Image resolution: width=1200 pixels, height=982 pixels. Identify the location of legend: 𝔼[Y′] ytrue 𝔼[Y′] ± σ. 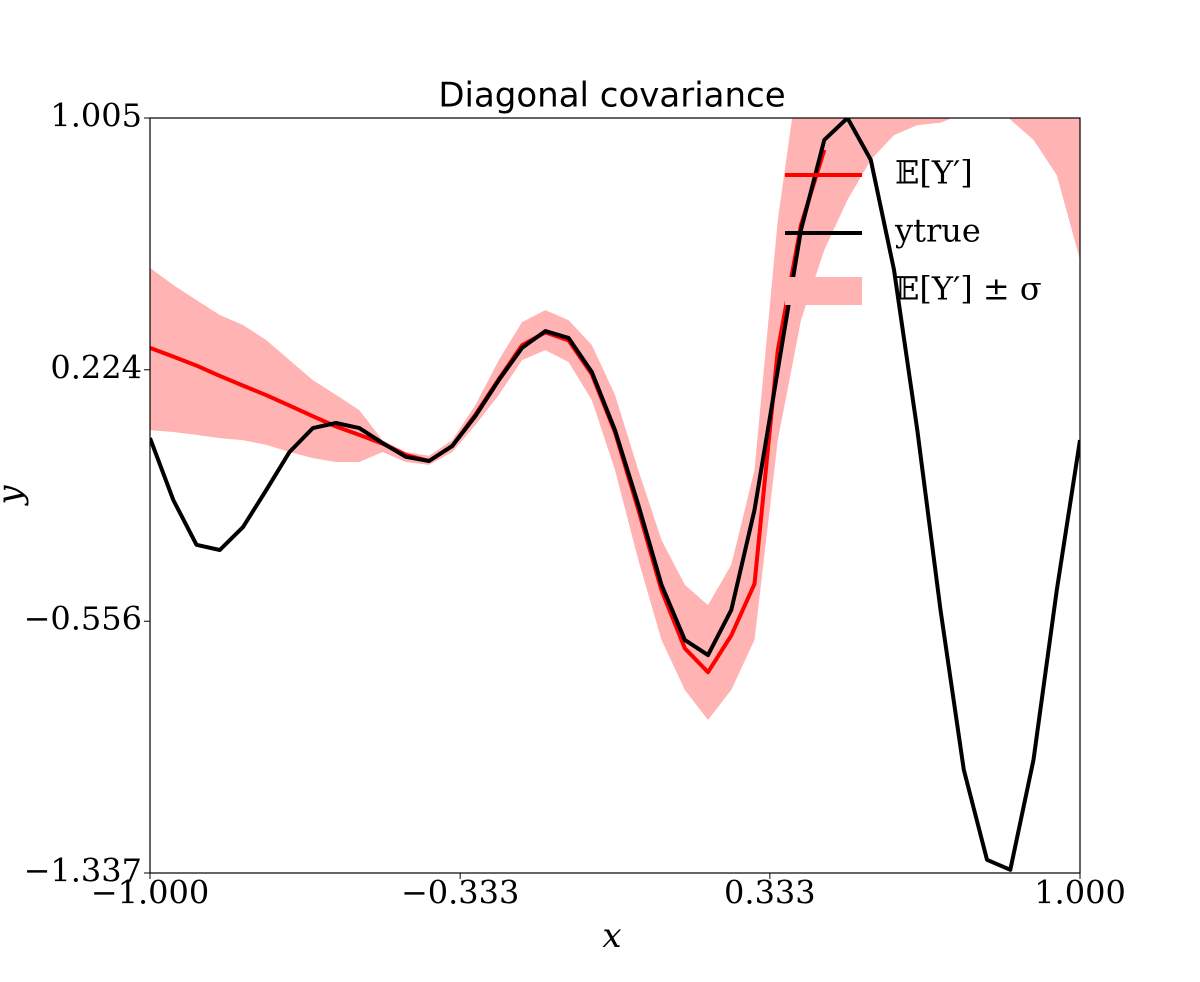
(913, 231).